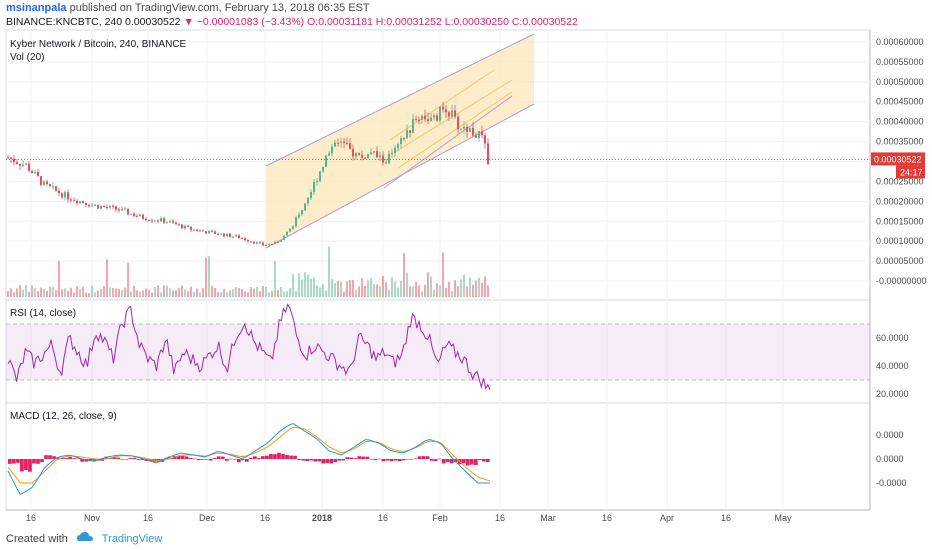 This screenshot has height=550, width=932. What do you see at coordinates (383, 518) in the screenshot?
I see `x-tick-label: 16` at bounding box center [383, 518].